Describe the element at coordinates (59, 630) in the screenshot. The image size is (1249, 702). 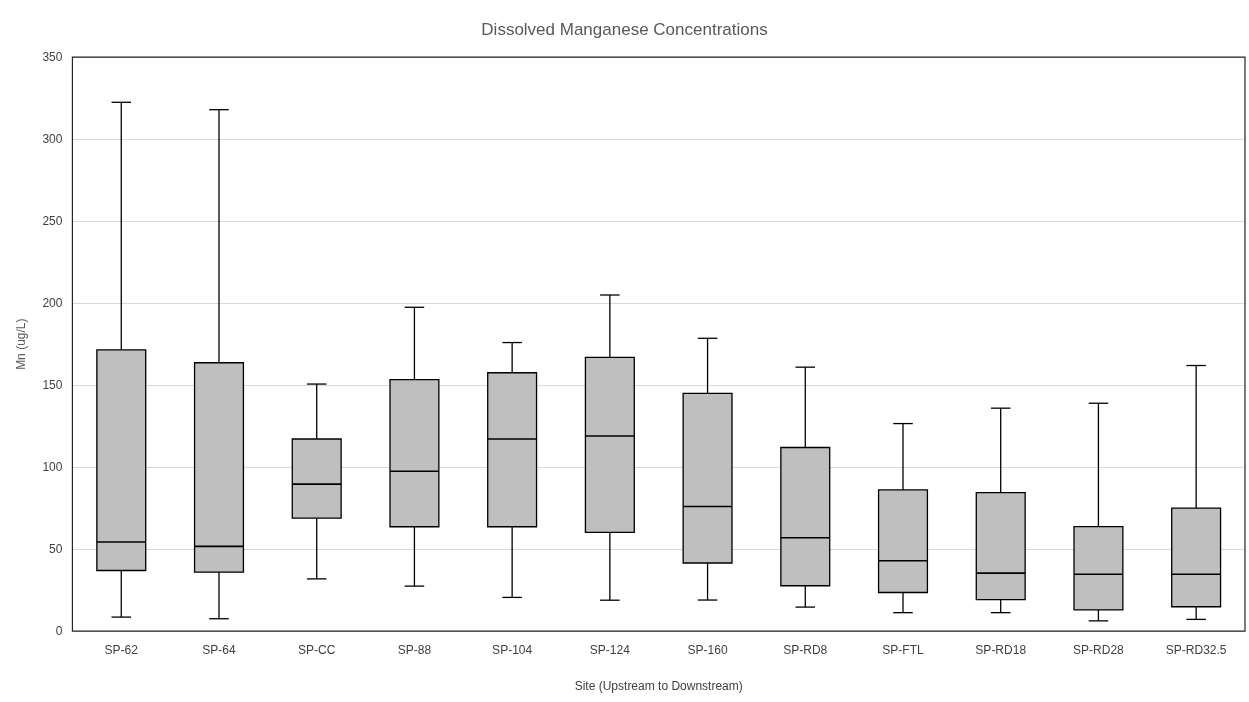
I see `y-tick-label: 0` at that location.